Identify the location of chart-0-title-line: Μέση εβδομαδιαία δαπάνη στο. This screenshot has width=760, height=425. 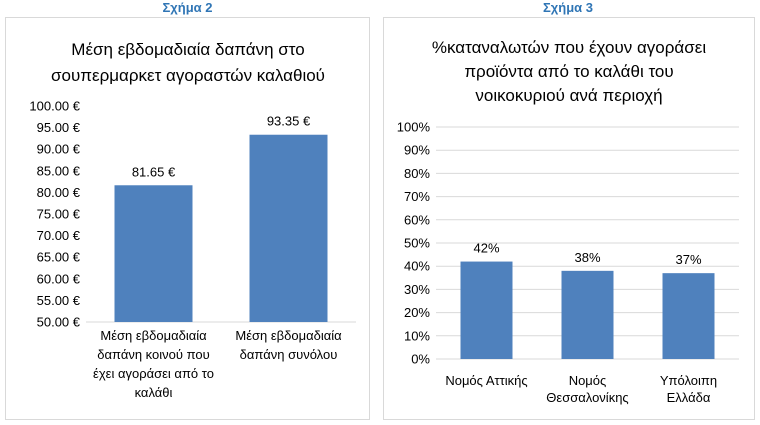
(187, 49).